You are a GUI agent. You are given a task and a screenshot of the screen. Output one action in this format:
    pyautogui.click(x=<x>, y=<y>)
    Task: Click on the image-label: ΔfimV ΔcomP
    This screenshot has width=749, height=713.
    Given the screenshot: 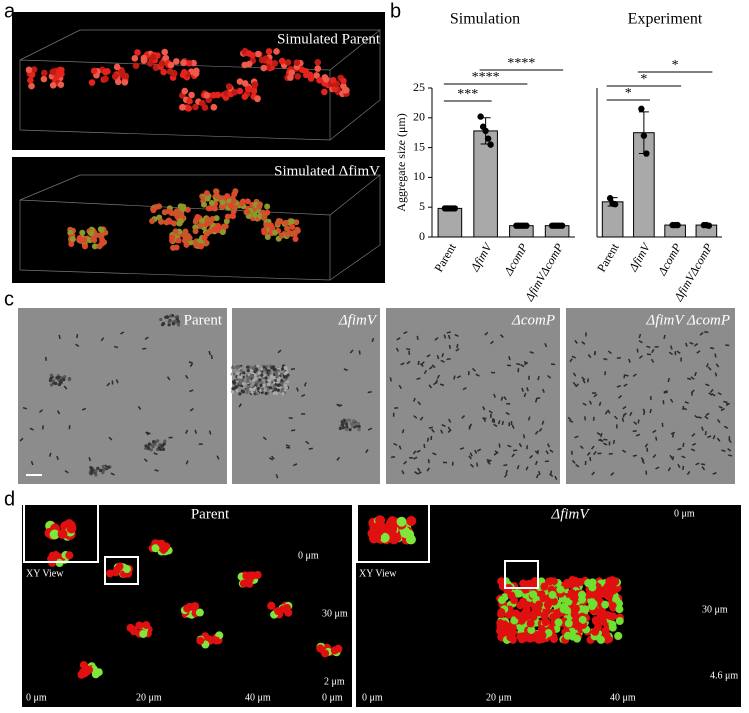 What is the action you would take?
    pyautogui.click(x=687, y=320)
    